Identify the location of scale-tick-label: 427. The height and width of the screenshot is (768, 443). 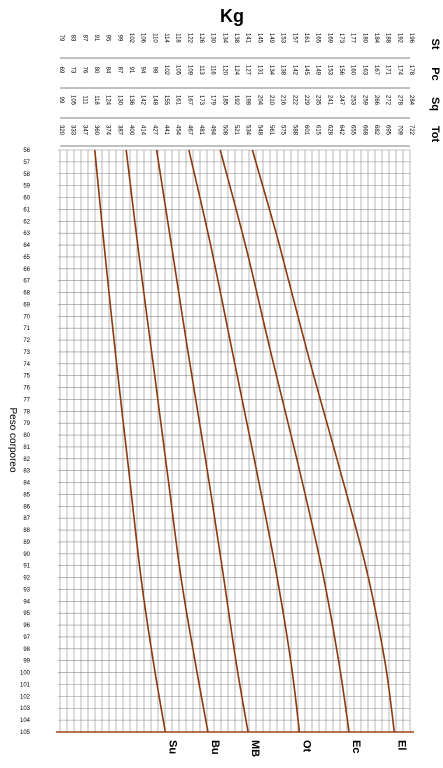
(154, 130).